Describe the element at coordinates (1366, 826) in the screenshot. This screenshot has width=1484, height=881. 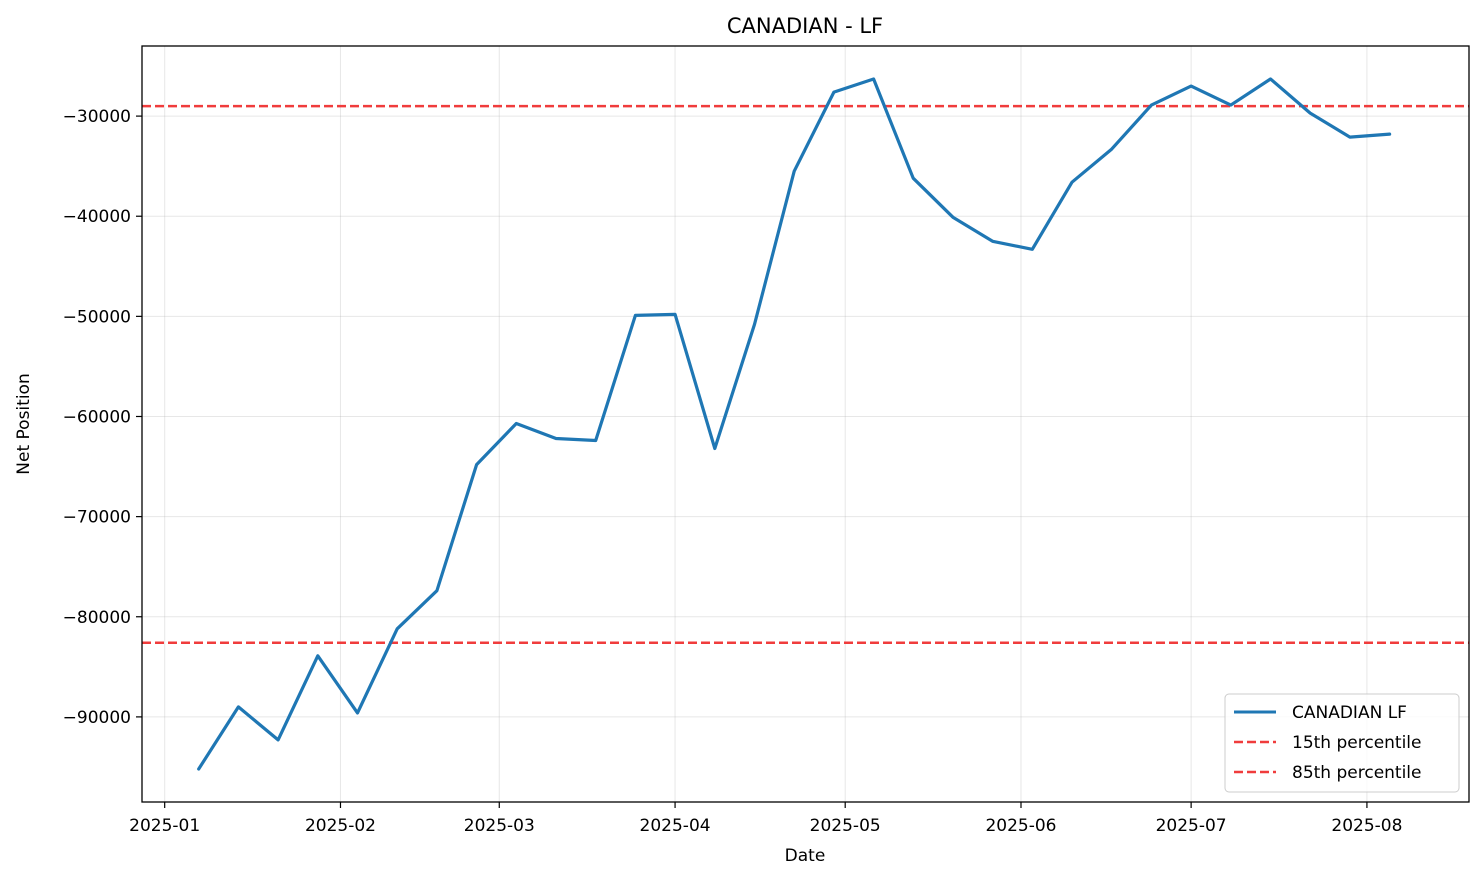
I see `x-tick-label: 2025-08` at that location.